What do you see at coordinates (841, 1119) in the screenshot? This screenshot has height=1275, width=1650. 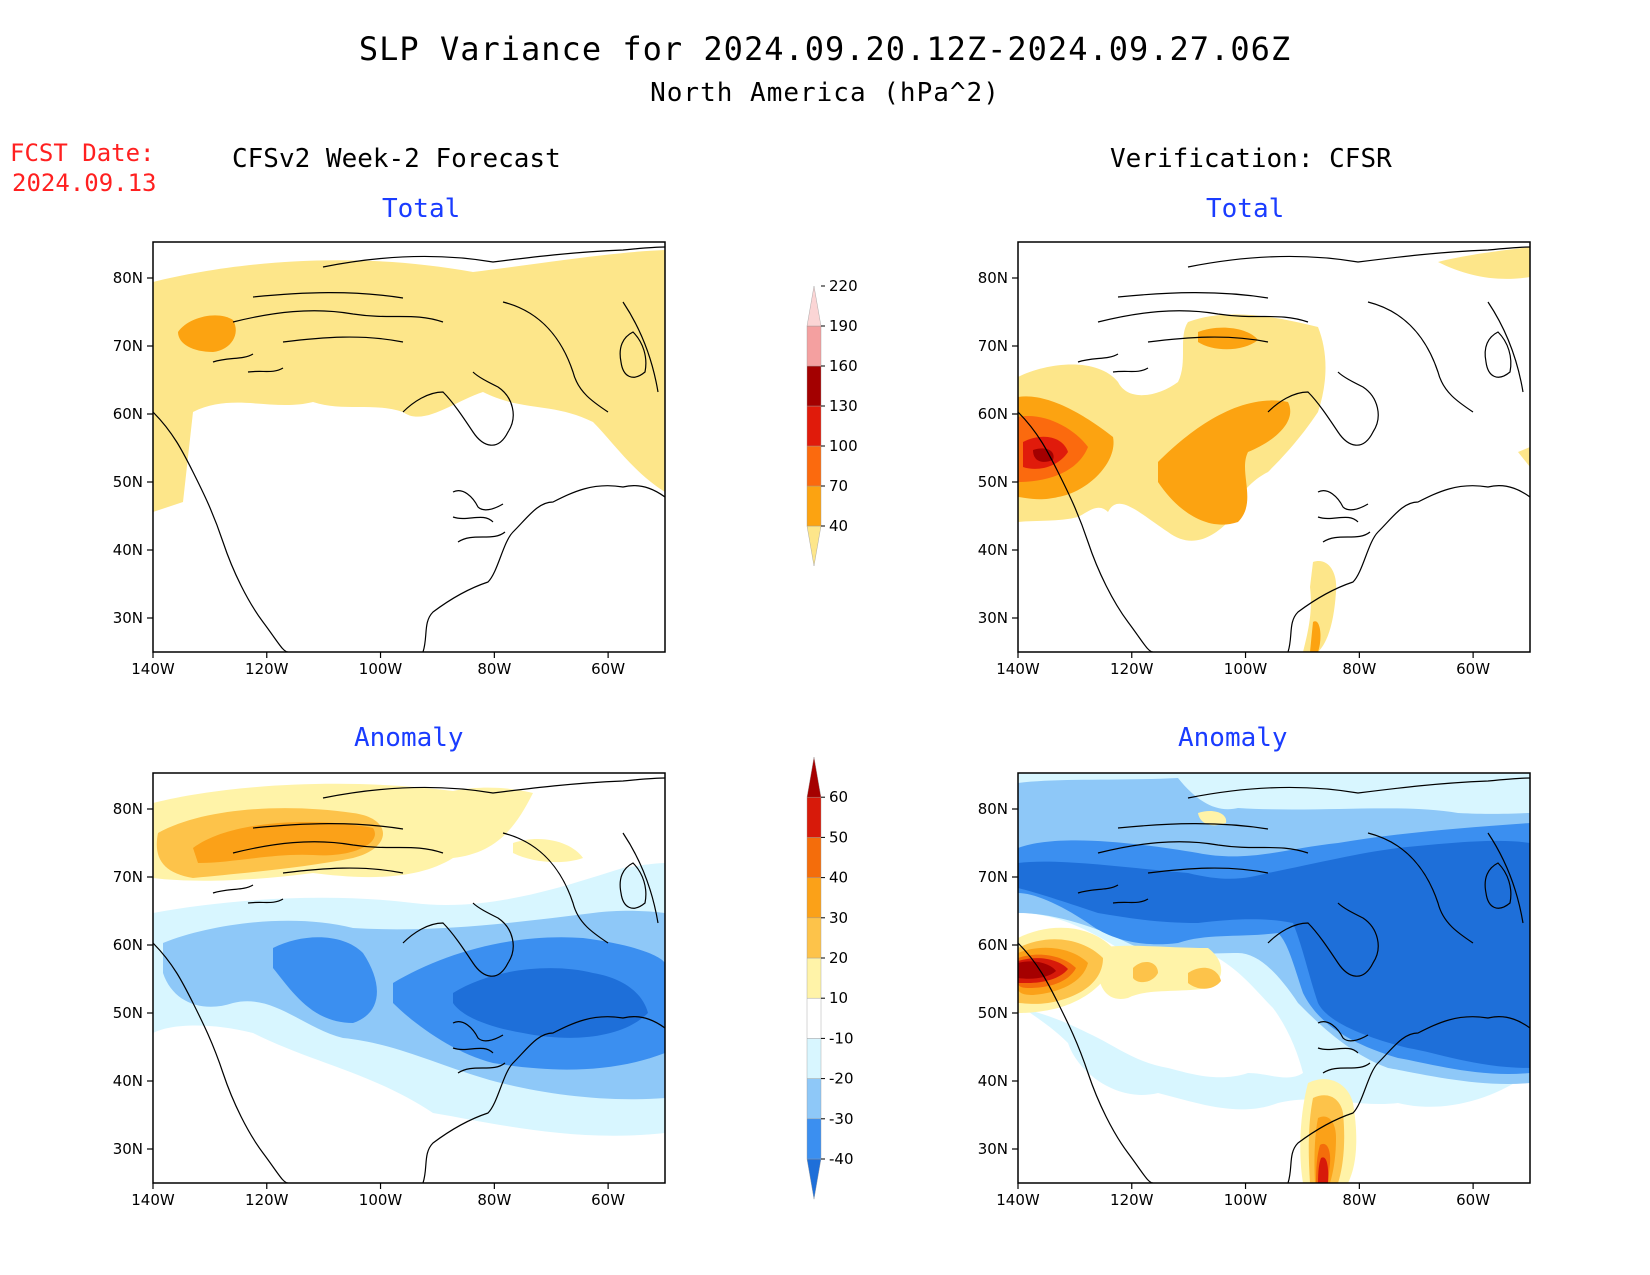 I see `legend-label: -30` at bounding box center [841, 1119].